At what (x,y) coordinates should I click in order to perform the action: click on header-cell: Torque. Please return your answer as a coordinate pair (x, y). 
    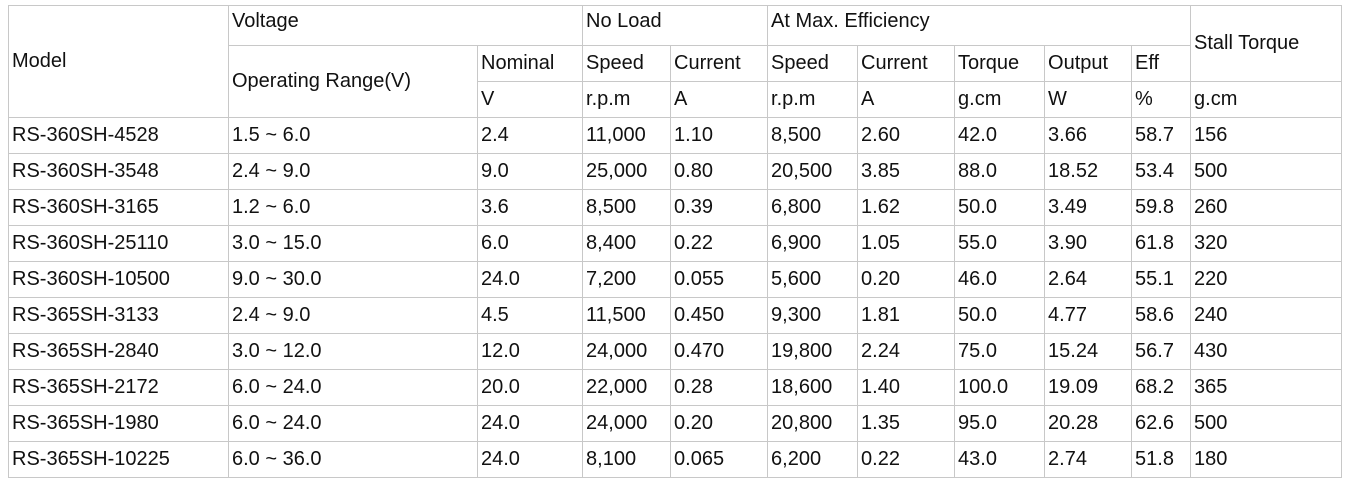
    Looking at the image, I should click on (1000, 63).